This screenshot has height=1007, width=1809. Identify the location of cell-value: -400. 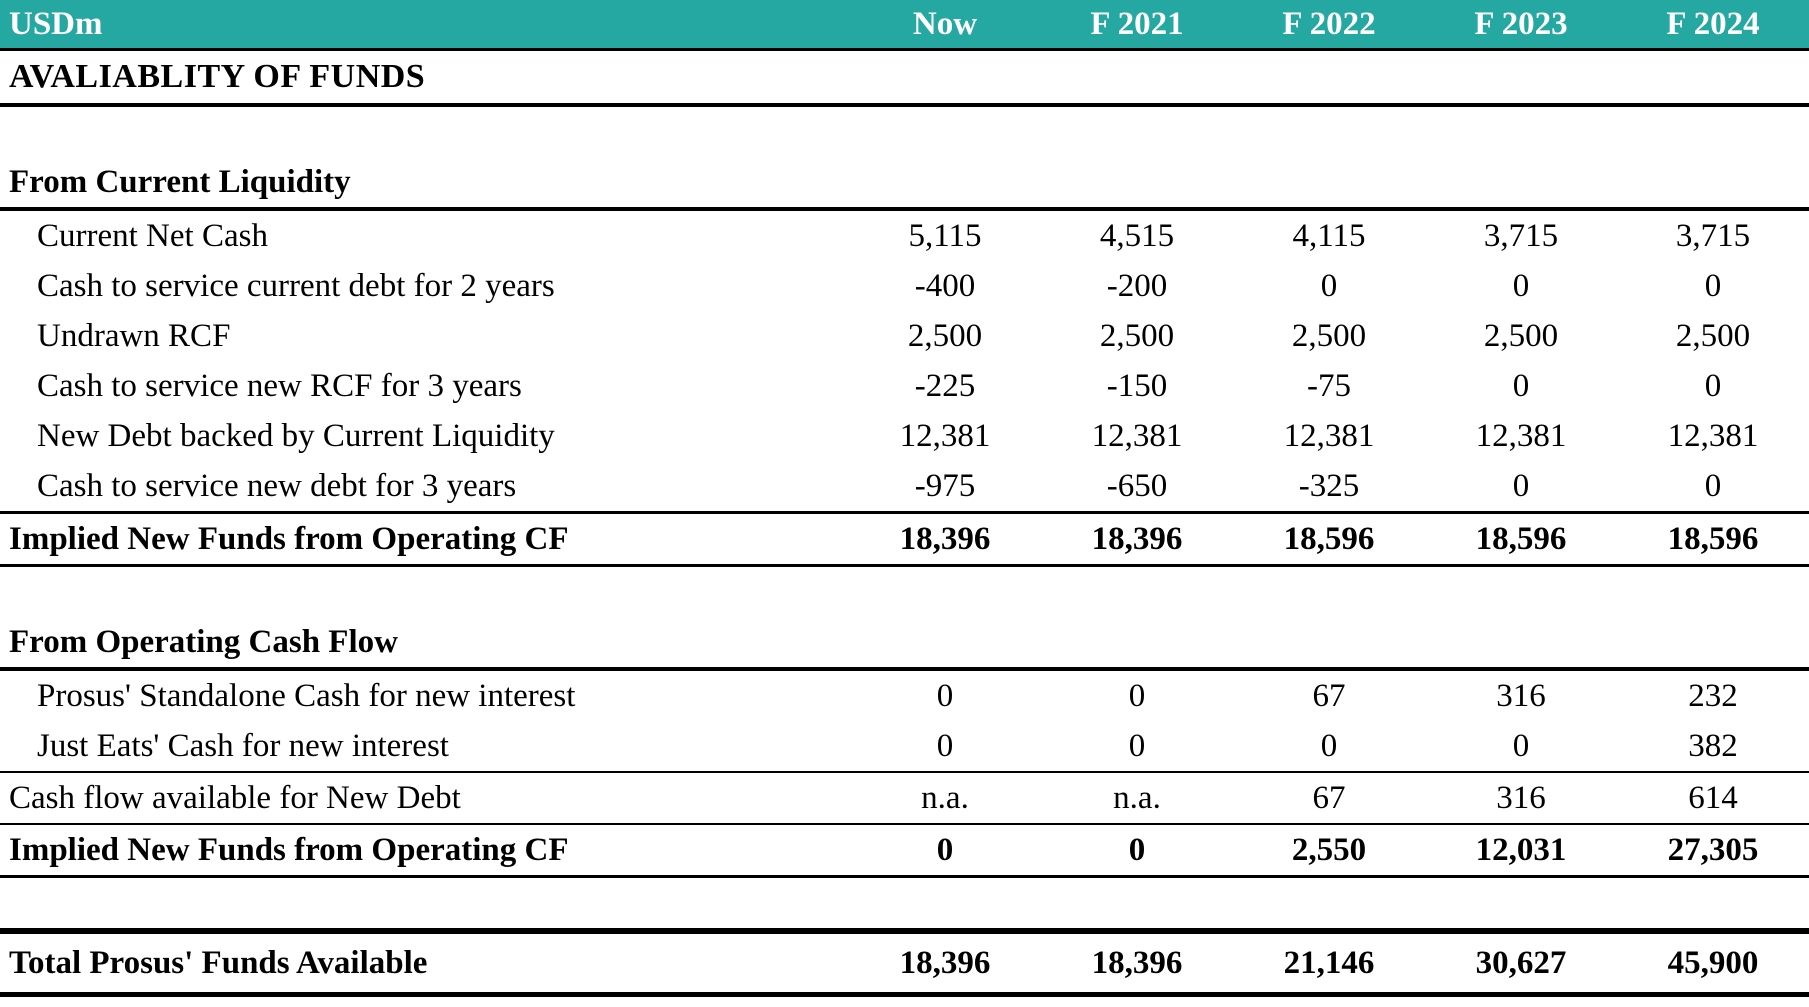
(945, 285).